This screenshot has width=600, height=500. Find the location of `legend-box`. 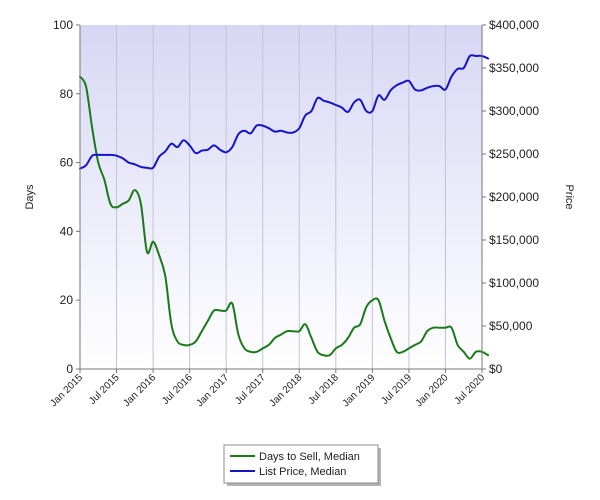

legend-box is located at coordinates (301, 464).